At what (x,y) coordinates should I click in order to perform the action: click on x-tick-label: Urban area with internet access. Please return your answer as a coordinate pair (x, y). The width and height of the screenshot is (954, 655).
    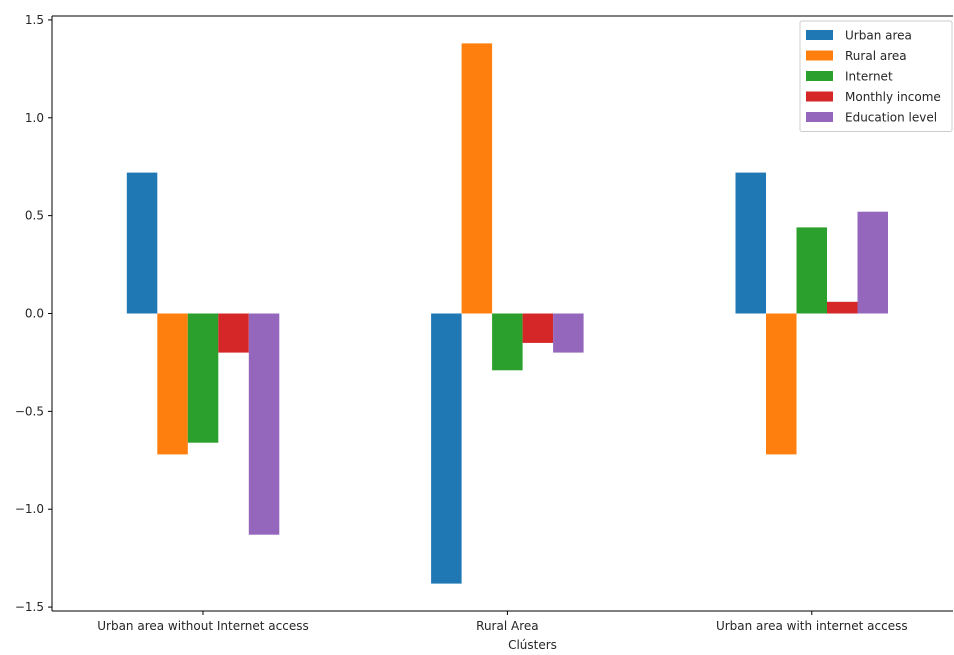
    Looking at the image, I should click on (812, 626).